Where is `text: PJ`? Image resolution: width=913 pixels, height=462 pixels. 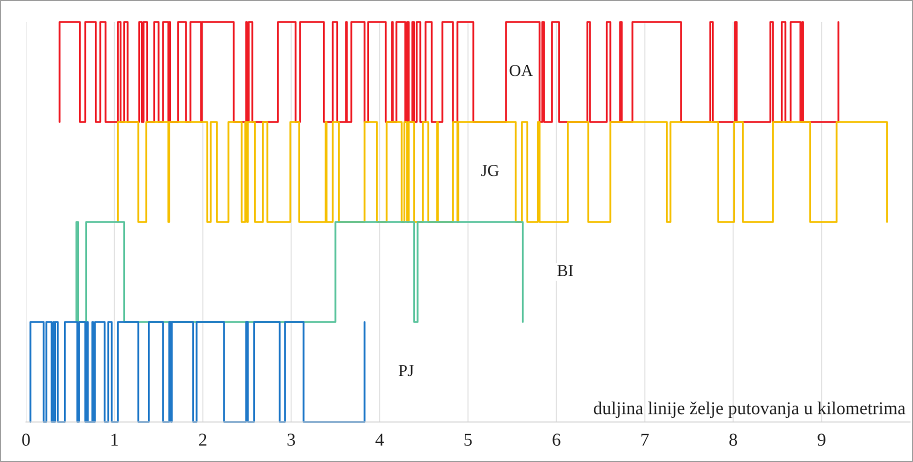
text: PJ is located at coordinates (406, 370).